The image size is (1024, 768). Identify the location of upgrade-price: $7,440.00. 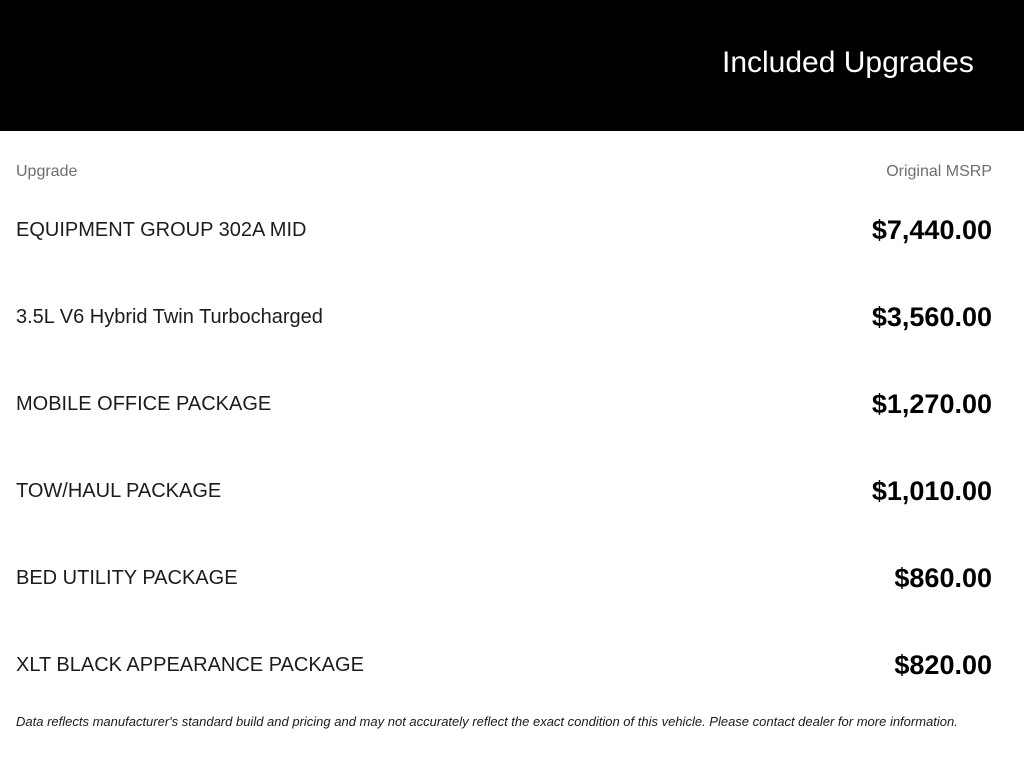
(931, 230).